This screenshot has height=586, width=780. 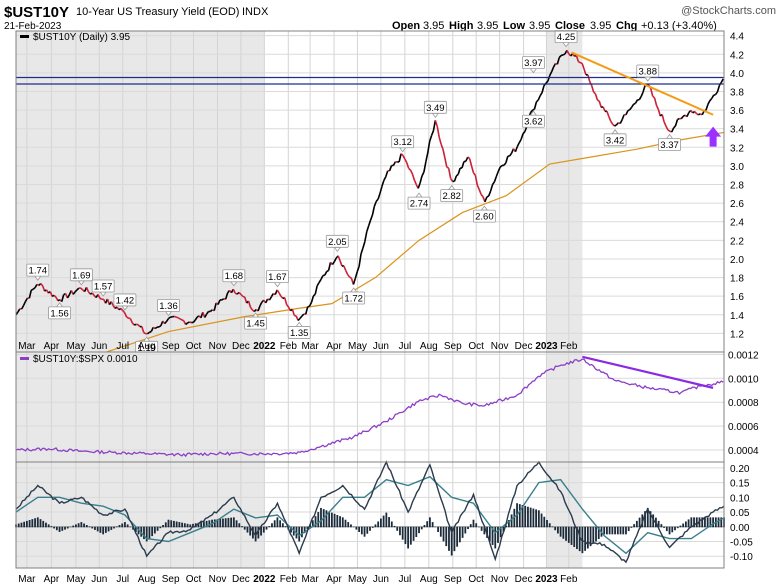 What do you see at coordinates (500, 579) in the screenshot?
I see `x-tick-label: Nov` at bounding box center [500, 579].